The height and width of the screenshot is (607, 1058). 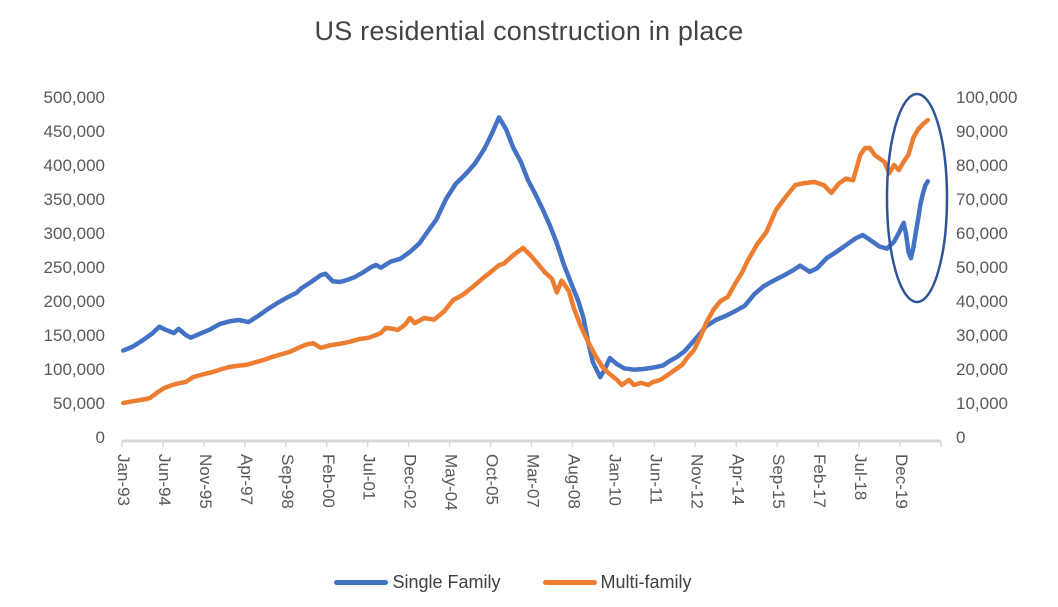 I want to click on right-axis-tick-label: 30,000, so click(x=982, y=335).